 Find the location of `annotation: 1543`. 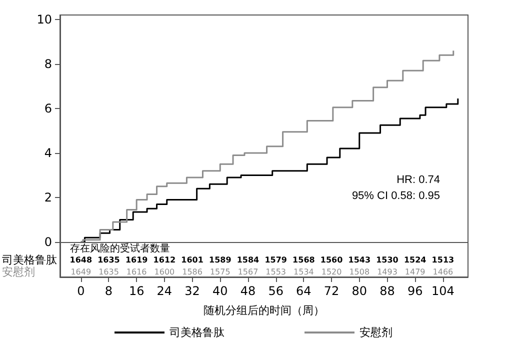

annotation: 1543 is located at coordinates (359, 260).